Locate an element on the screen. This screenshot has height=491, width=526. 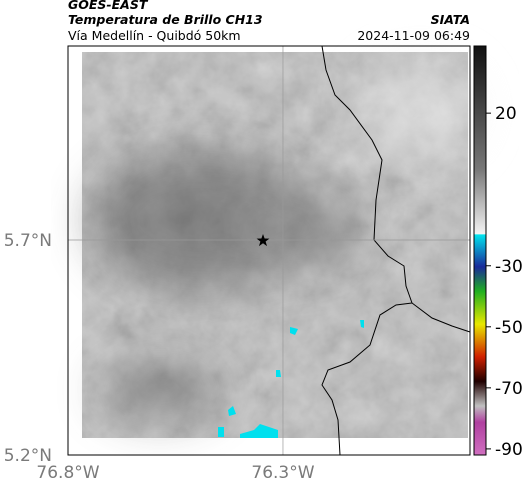
source: GOES-EAST is located at coordinates (108, 6).